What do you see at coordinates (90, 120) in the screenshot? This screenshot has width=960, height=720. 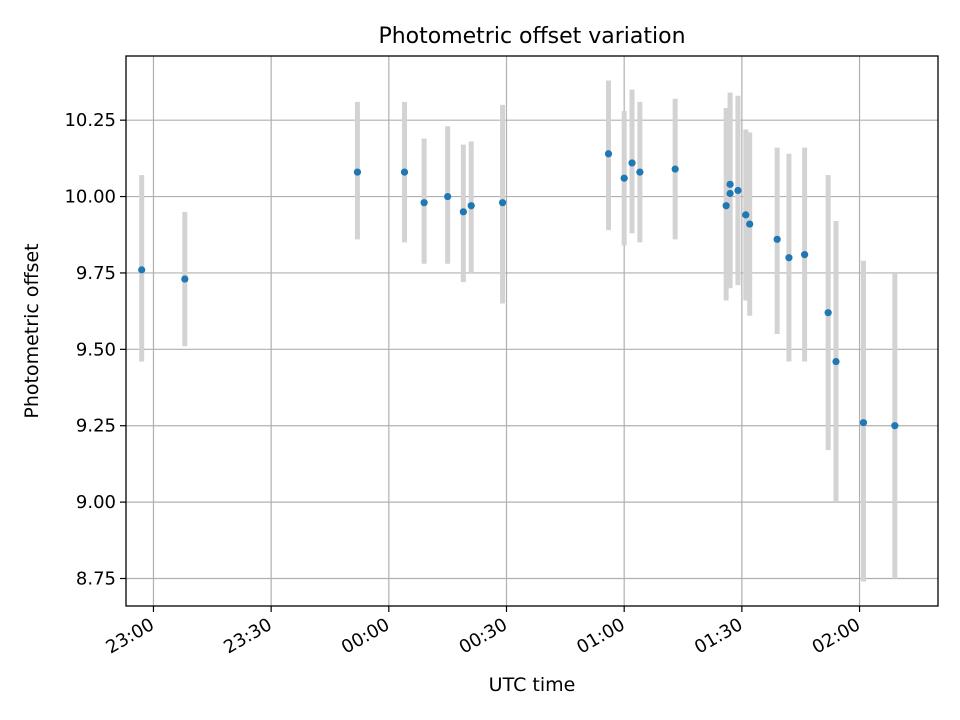 I see `y-tick-label: 10.25` at bounding box center [90, 120].